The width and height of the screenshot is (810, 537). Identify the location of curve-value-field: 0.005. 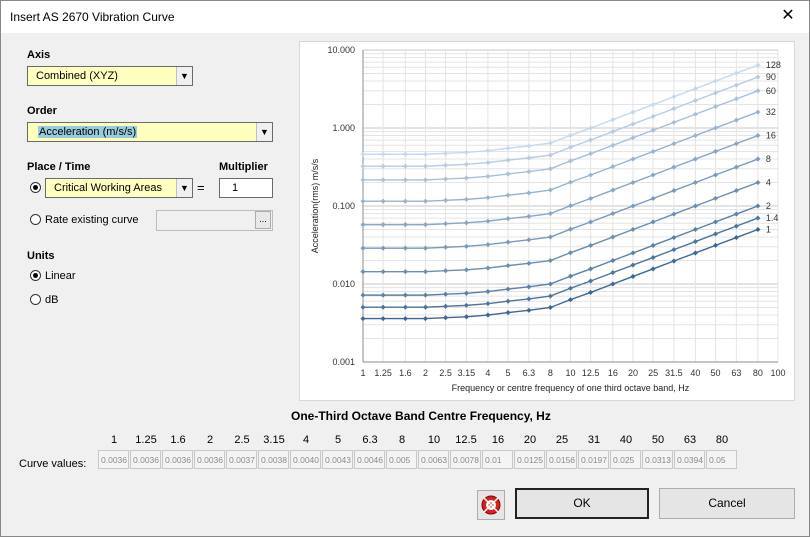
(401, 459).